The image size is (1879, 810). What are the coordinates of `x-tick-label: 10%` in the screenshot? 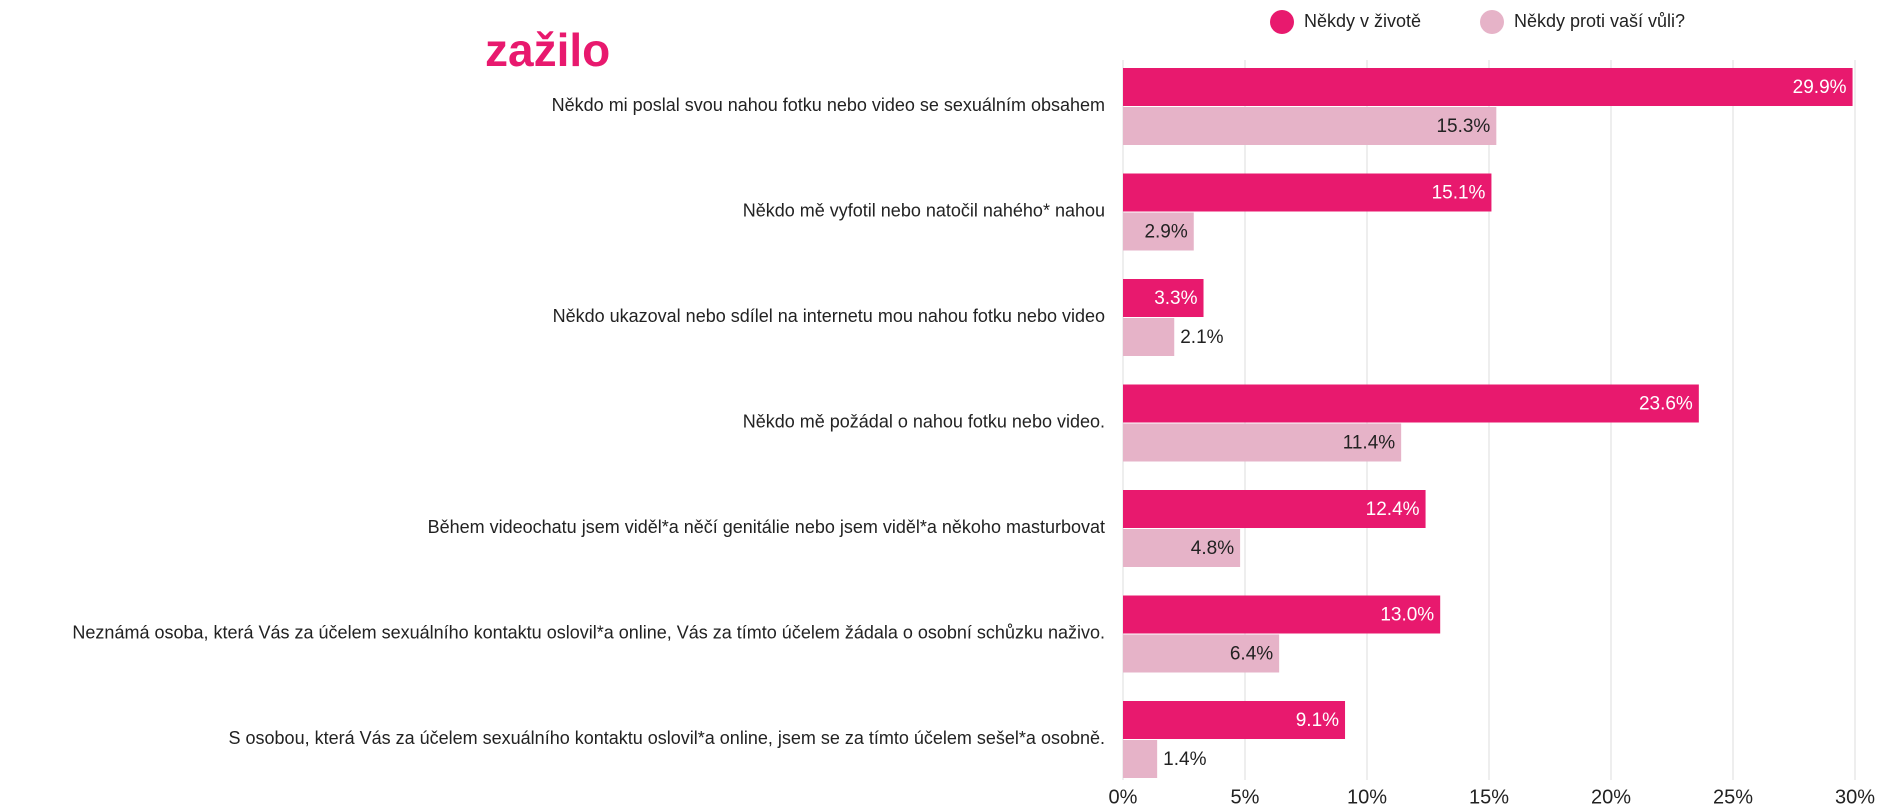 It's located at (1367, 797).